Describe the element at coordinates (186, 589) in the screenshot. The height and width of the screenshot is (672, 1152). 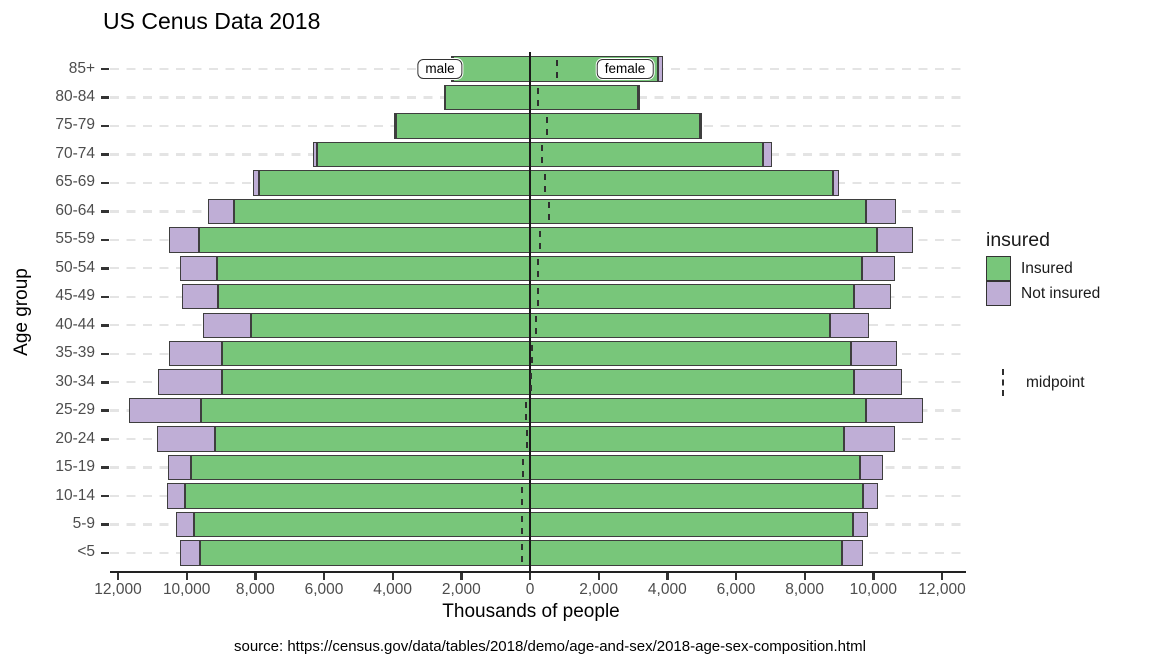
I see `x-axis-tick-label: 10,000` at that location.